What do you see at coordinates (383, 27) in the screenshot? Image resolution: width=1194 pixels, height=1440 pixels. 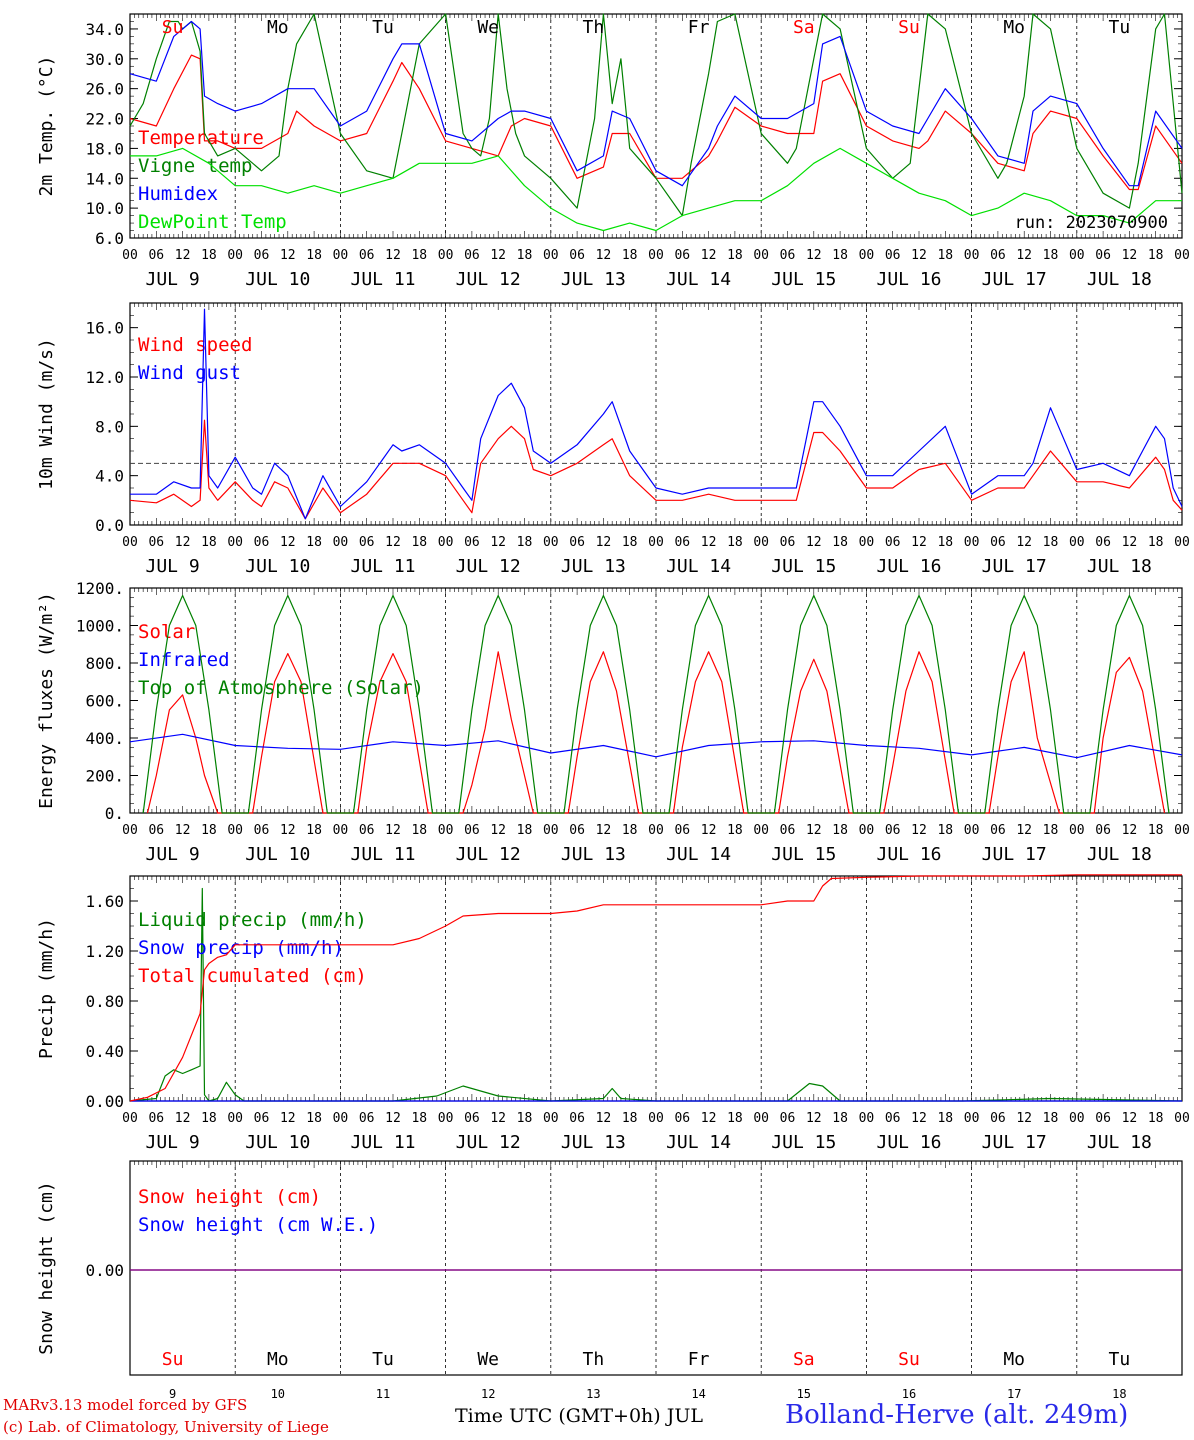 I see `day-of-week-label: Tu` at bounding box center [383, 27].